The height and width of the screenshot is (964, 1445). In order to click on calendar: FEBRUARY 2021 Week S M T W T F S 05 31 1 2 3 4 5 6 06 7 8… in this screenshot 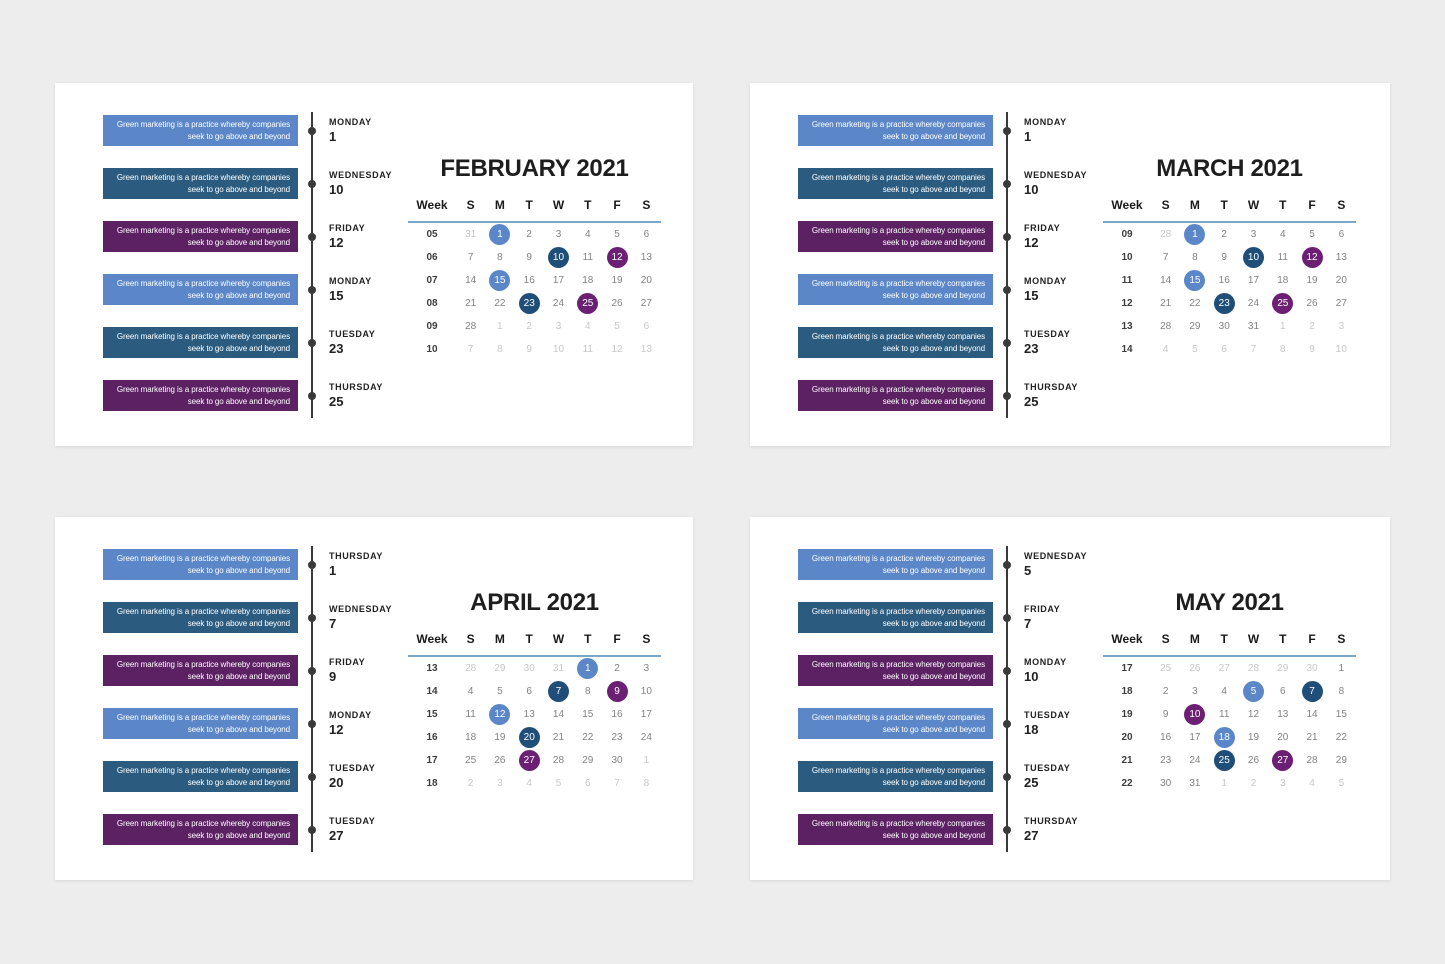, I will do `click(534, 222)`.